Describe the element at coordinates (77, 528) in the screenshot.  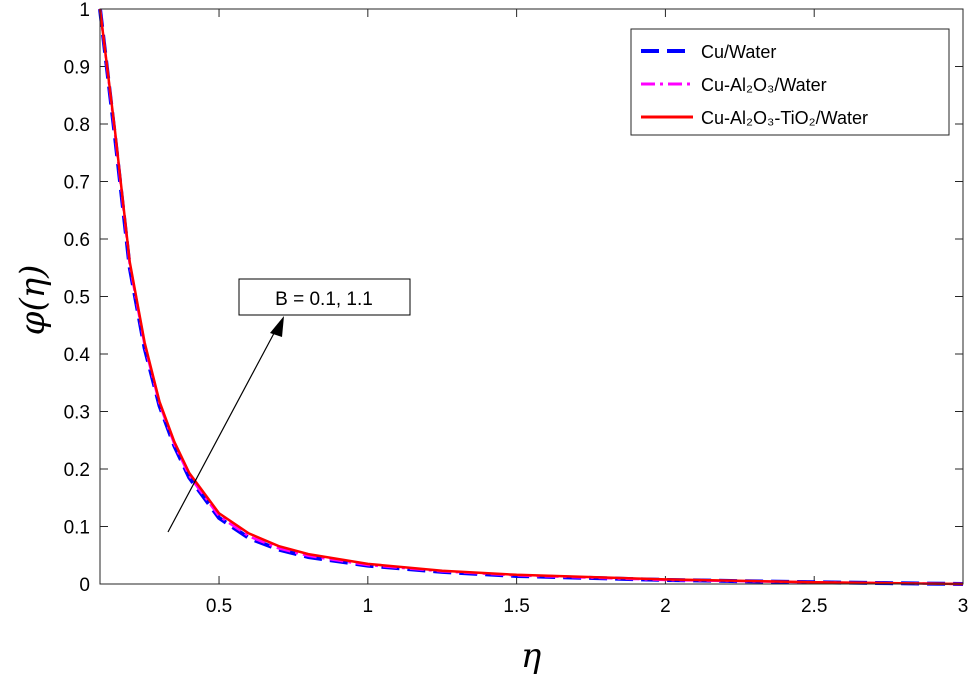
I see `y-tick-label: 0.1` at that location.